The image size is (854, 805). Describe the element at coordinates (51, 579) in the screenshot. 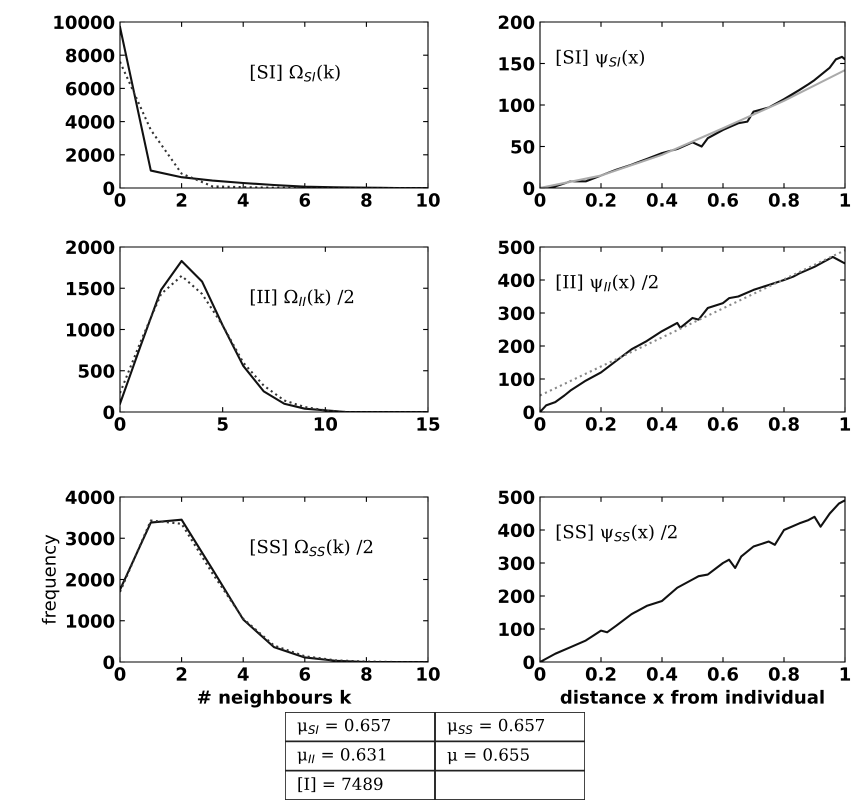

I see `y-axis-title: frequency` at that location.